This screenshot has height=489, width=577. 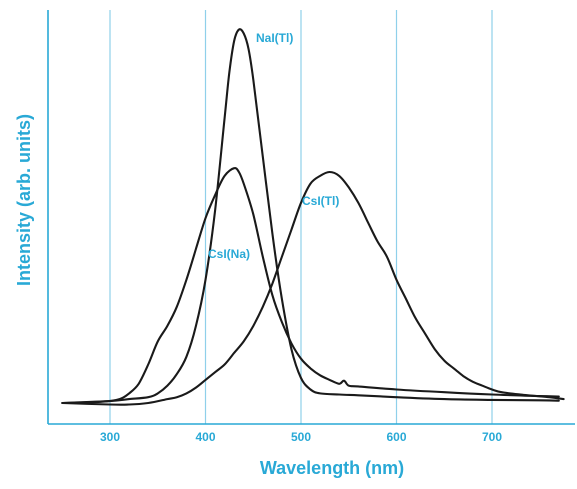 What do you see at coordinates (492, 437) in the screenshot?
I see `x-tick-label-700: 700` at bounding box center [492, 437].